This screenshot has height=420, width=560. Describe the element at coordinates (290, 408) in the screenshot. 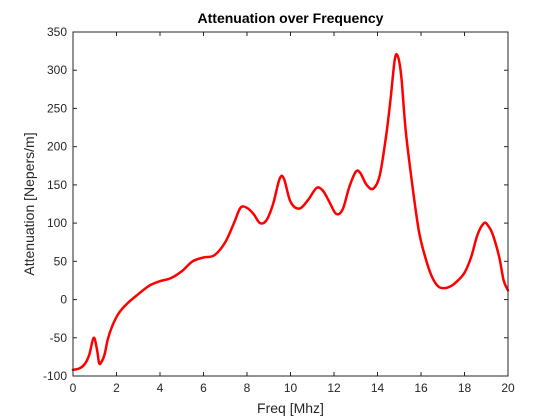

I see `x-axis-label: Freq [Mhz]` at that location.